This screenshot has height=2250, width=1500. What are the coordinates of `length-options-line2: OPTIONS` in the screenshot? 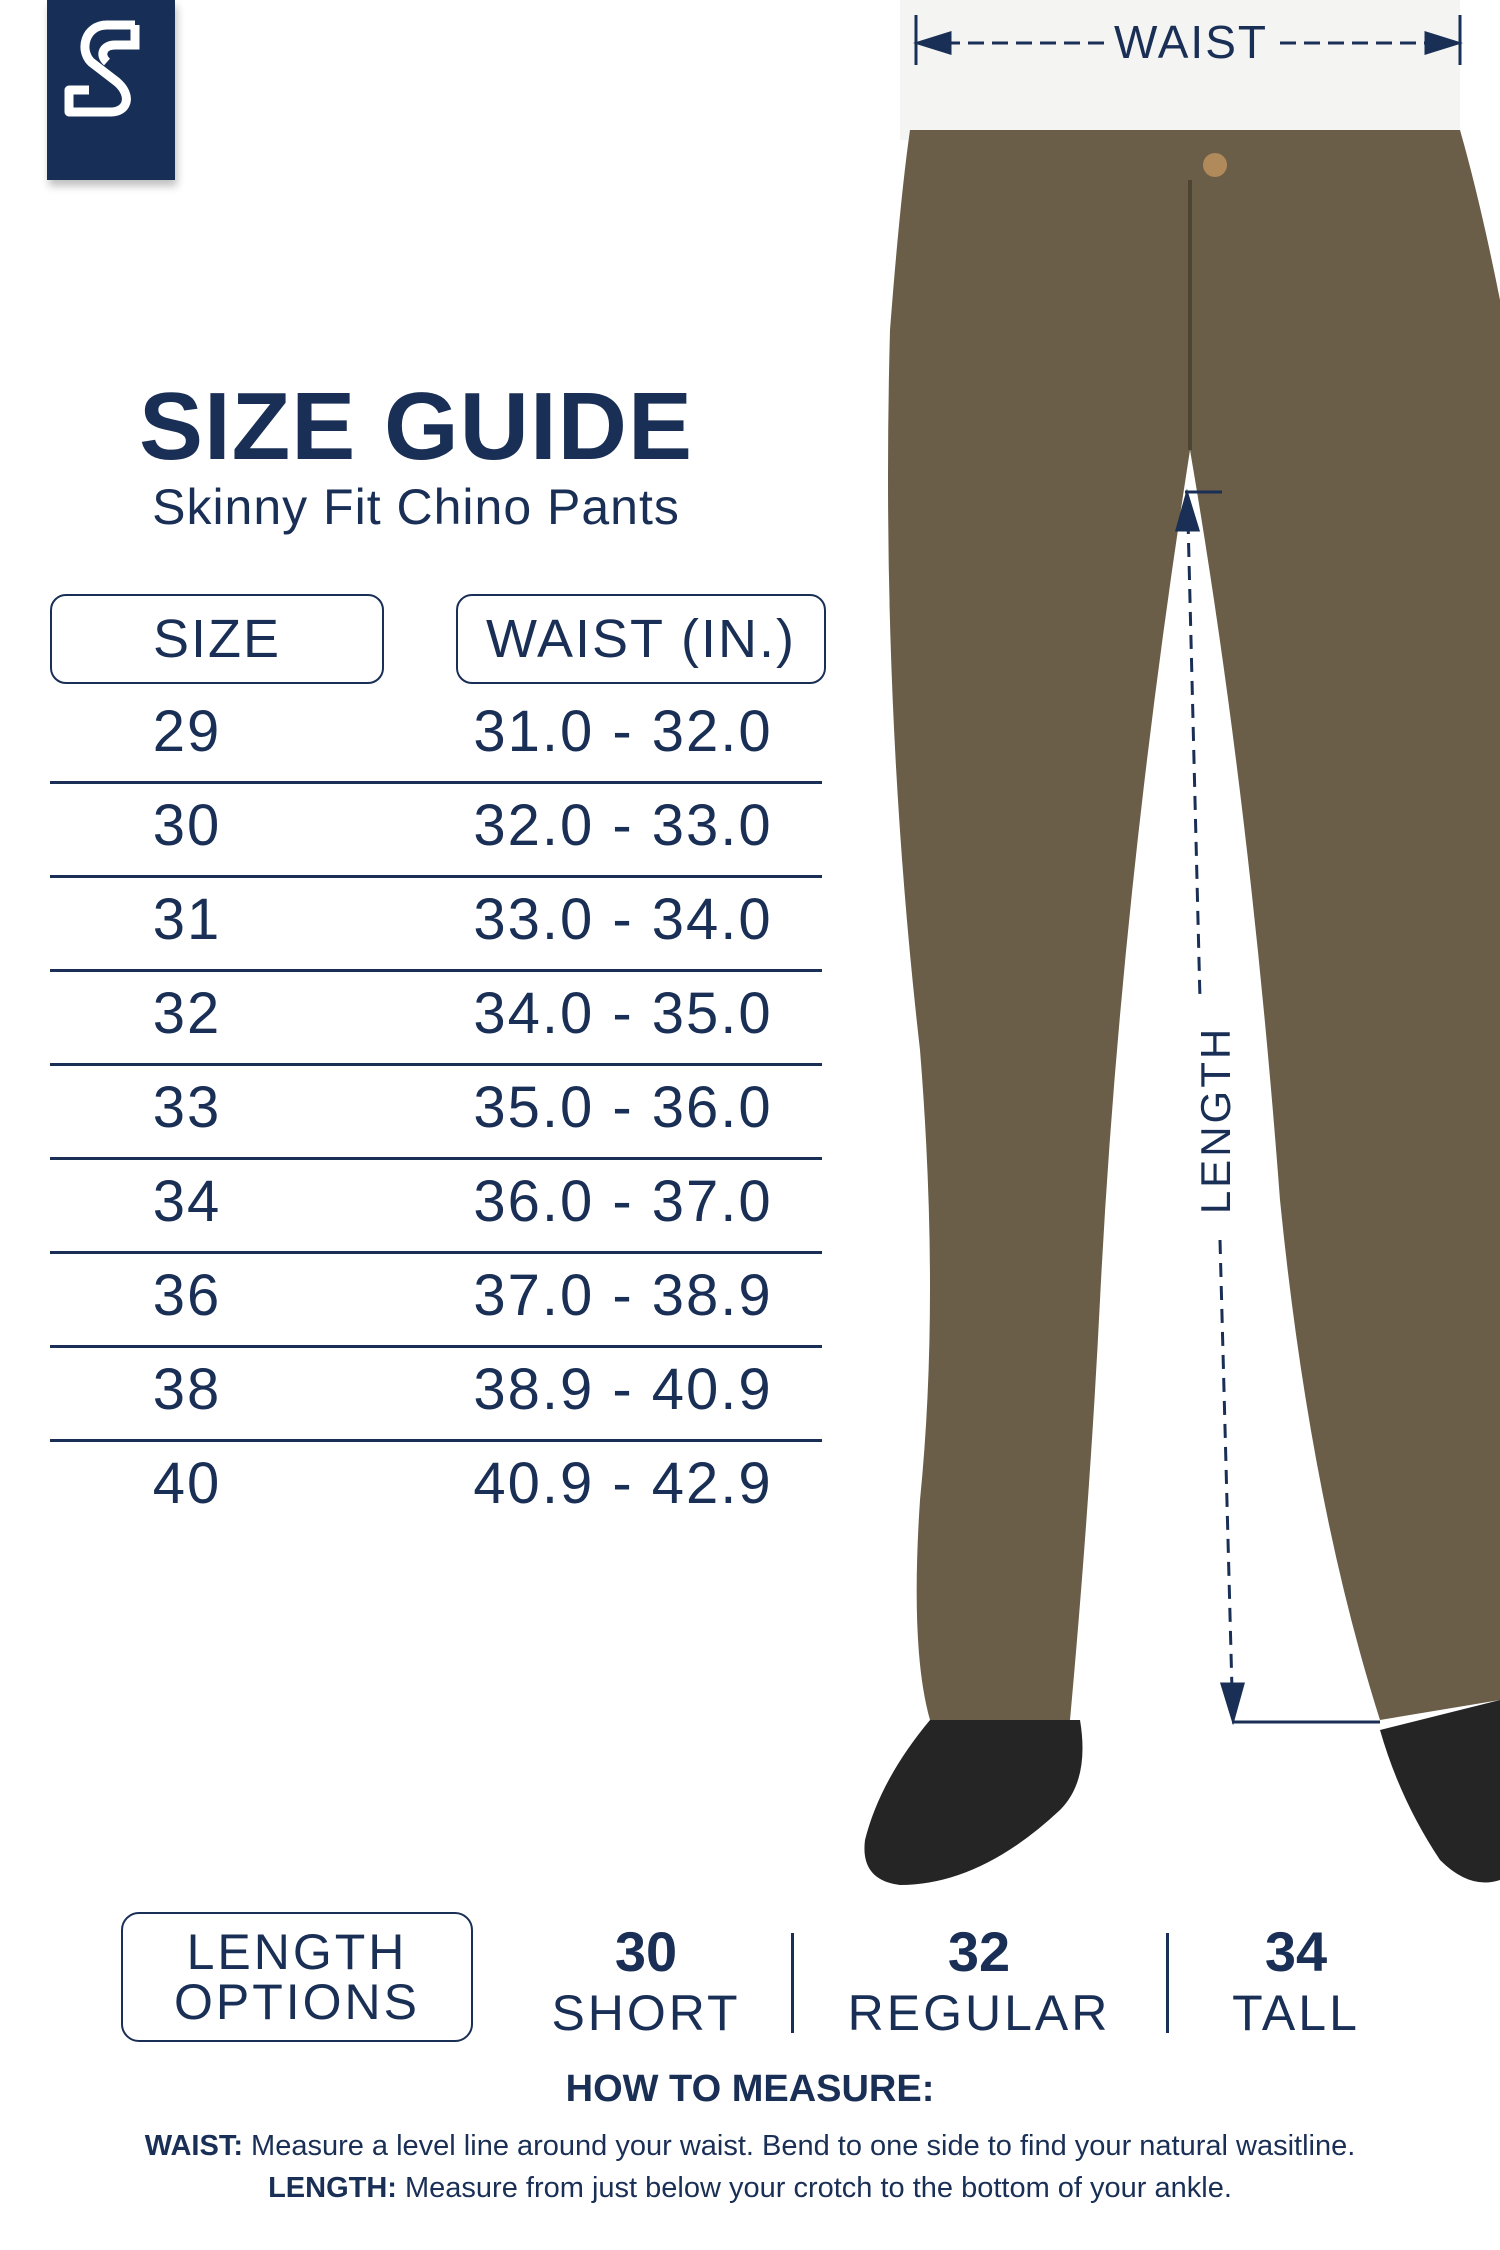 It's located at (297, 2002).